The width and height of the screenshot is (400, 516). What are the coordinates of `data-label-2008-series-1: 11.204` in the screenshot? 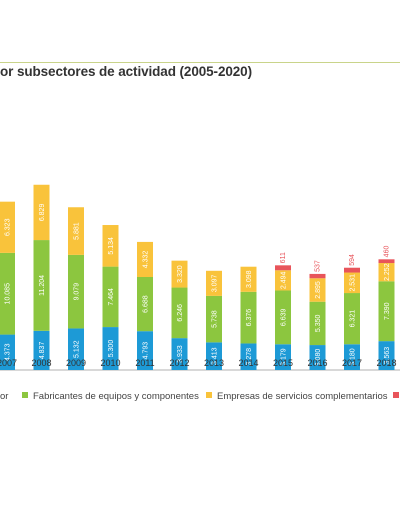 It's located at (42, 285).